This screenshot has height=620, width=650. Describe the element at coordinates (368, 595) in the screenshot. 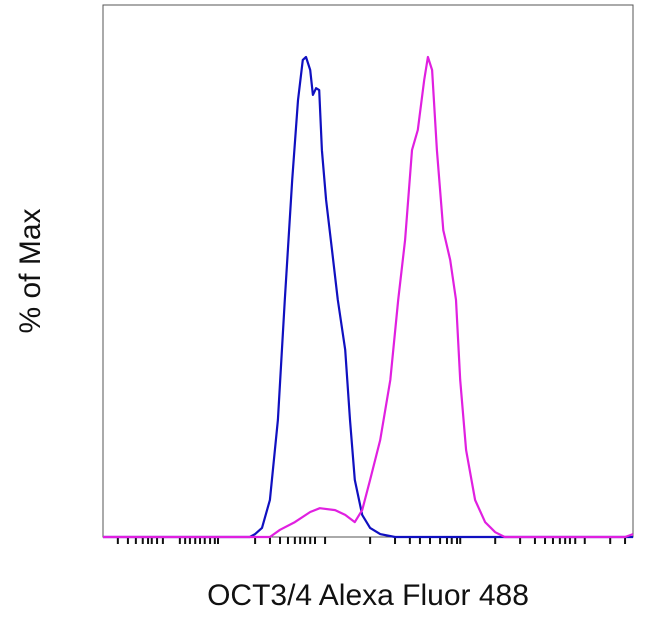

I see `x-axis-label: OCT3/4 Alexa Fluor 488` at that location.